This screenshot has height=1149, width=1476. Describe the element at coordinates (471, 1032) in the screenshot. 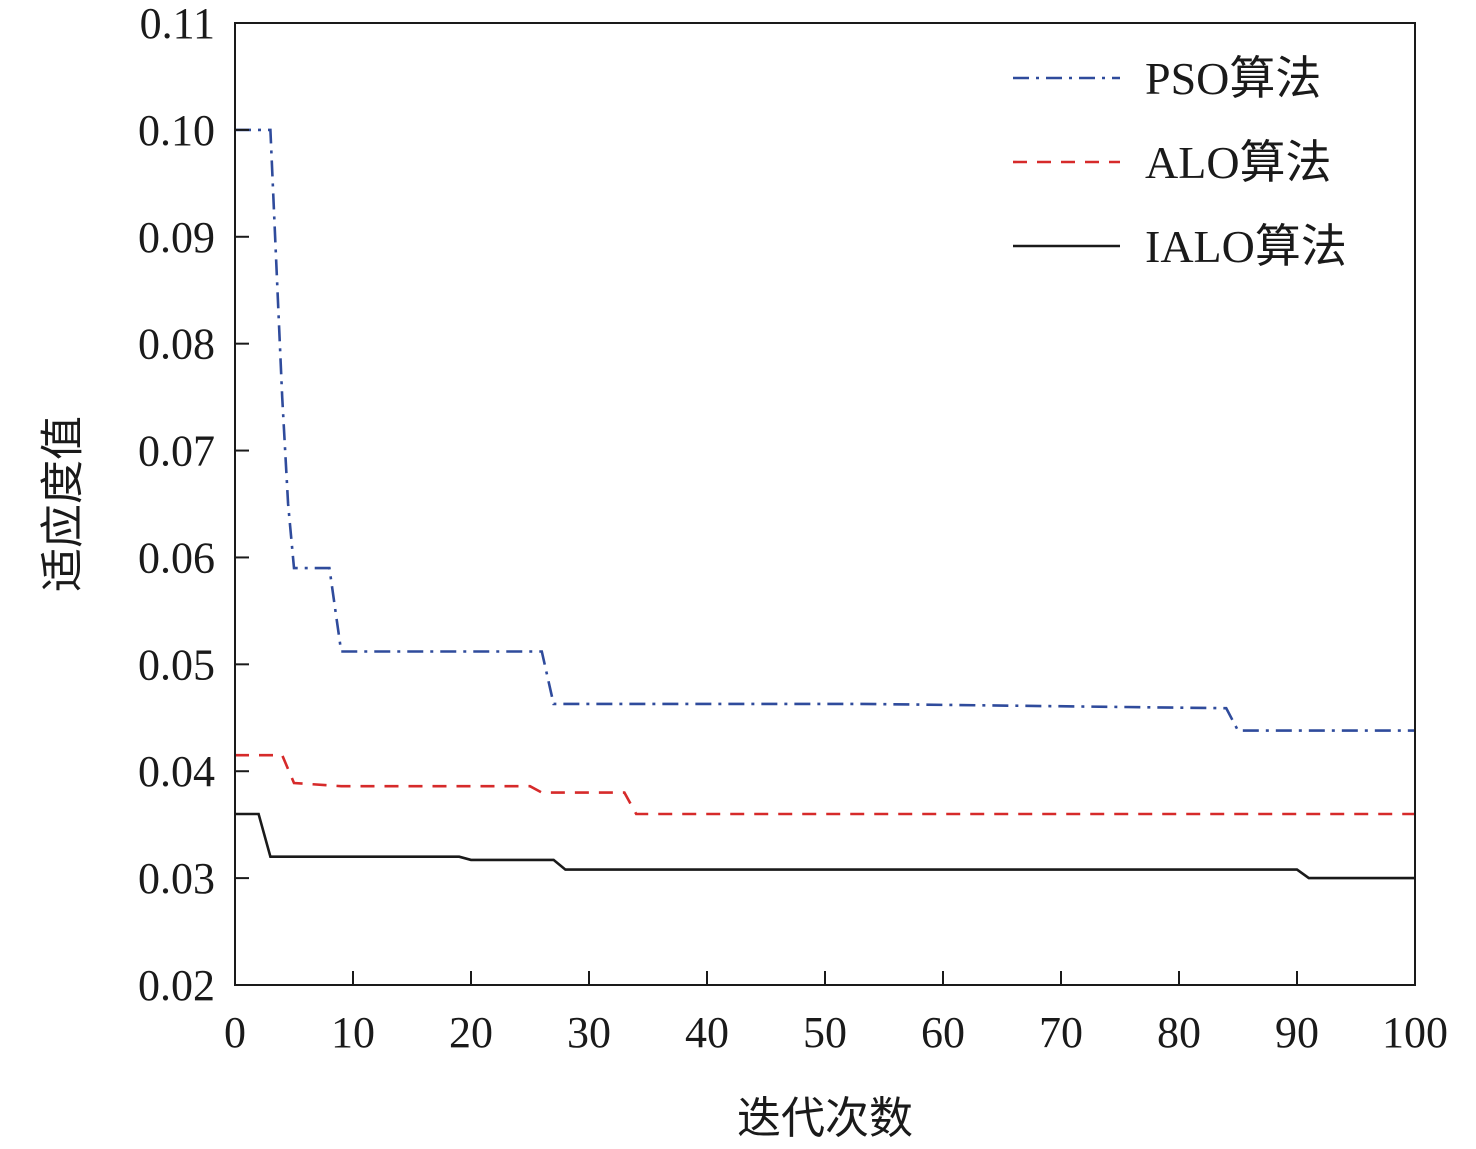

I see `x-tick-label: 20` at that location.